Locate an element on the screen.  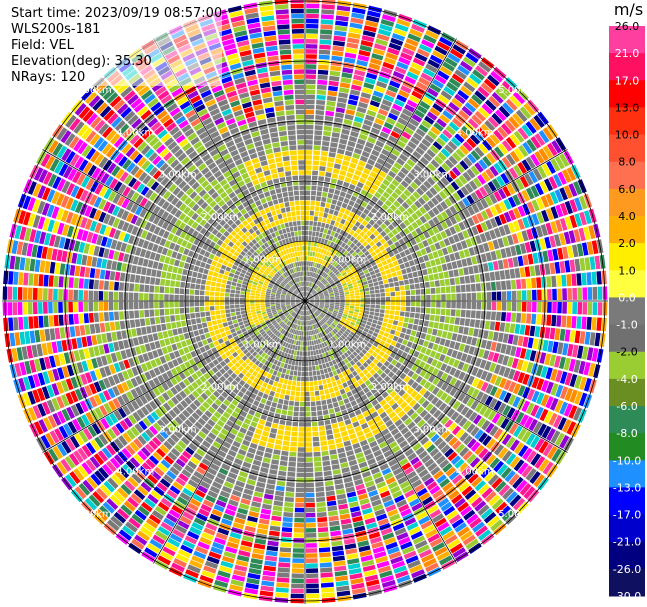
colorbar-tick-label: -17.0 is located at coordinates (627, 515).